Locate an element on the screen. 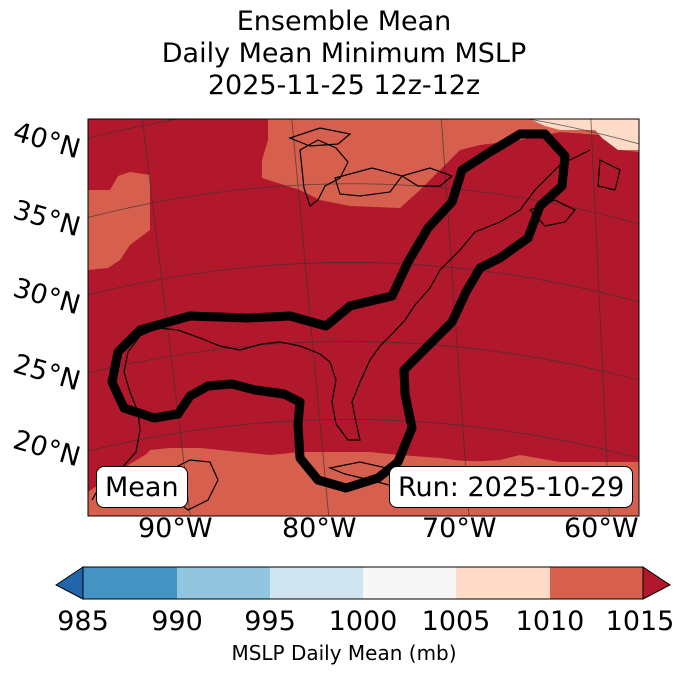 The width and height of the screenshot is (688, 674). colorbar is located at coordinates (363, 583).